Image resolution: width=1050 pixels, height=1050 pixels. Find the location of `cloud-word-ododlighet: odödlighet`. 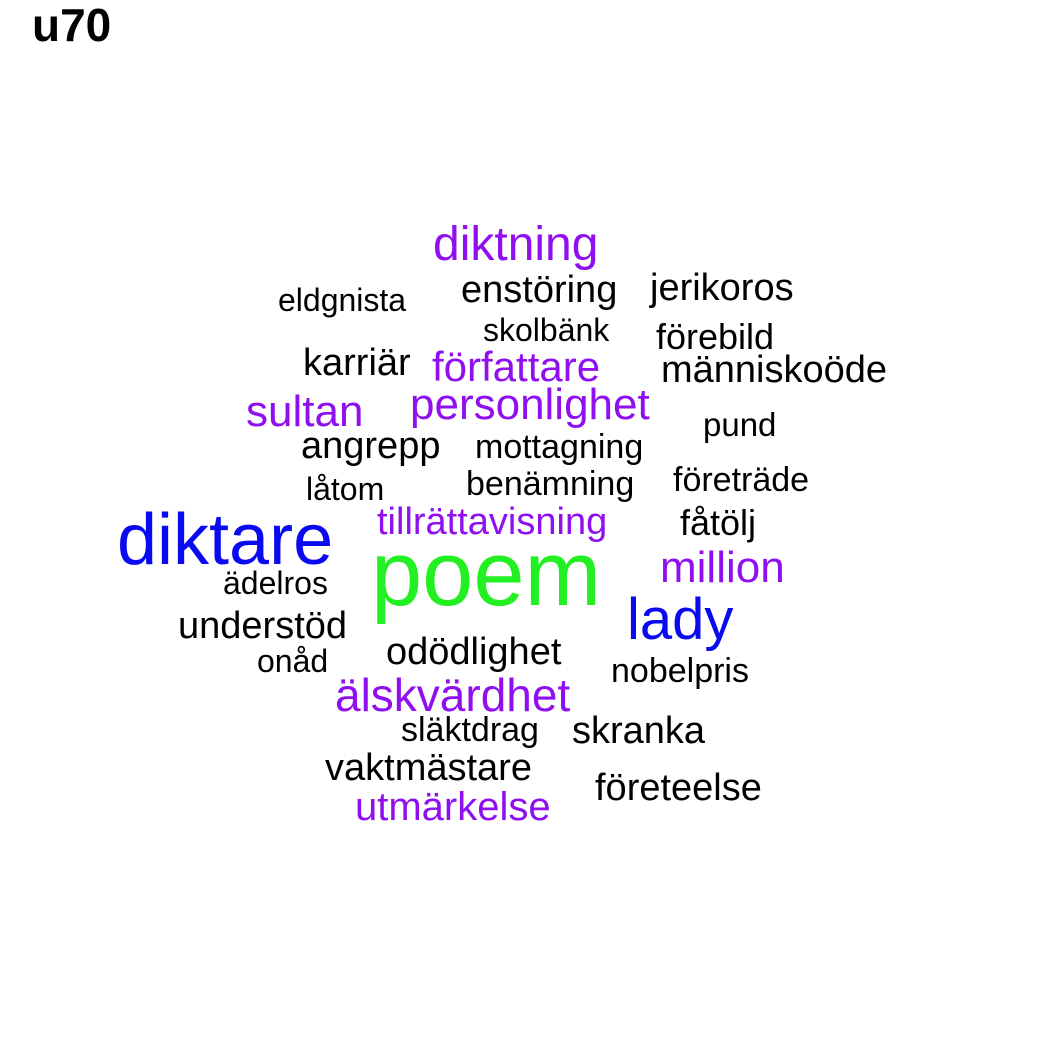

cloud-word-ododlighet: odödlighet is located at coordinates (474, 652).